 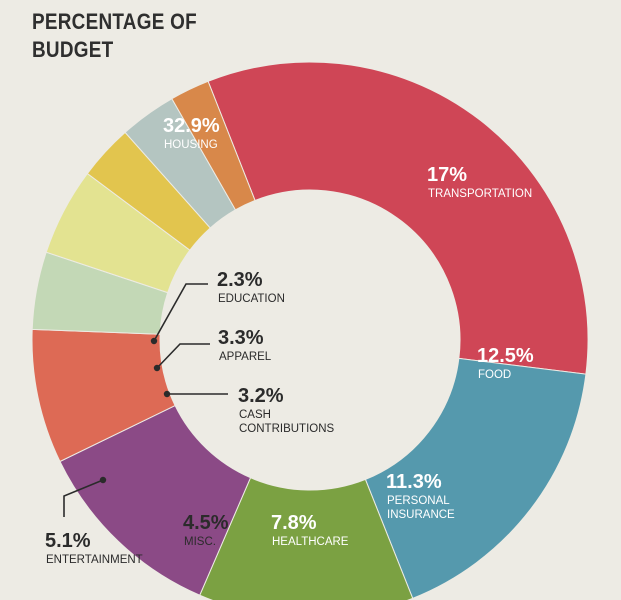 What do you see at coordinates (251, 299) in the screenshot?
I see `data-label-education-name: EDUCATION` at bounding box center [251, 299].